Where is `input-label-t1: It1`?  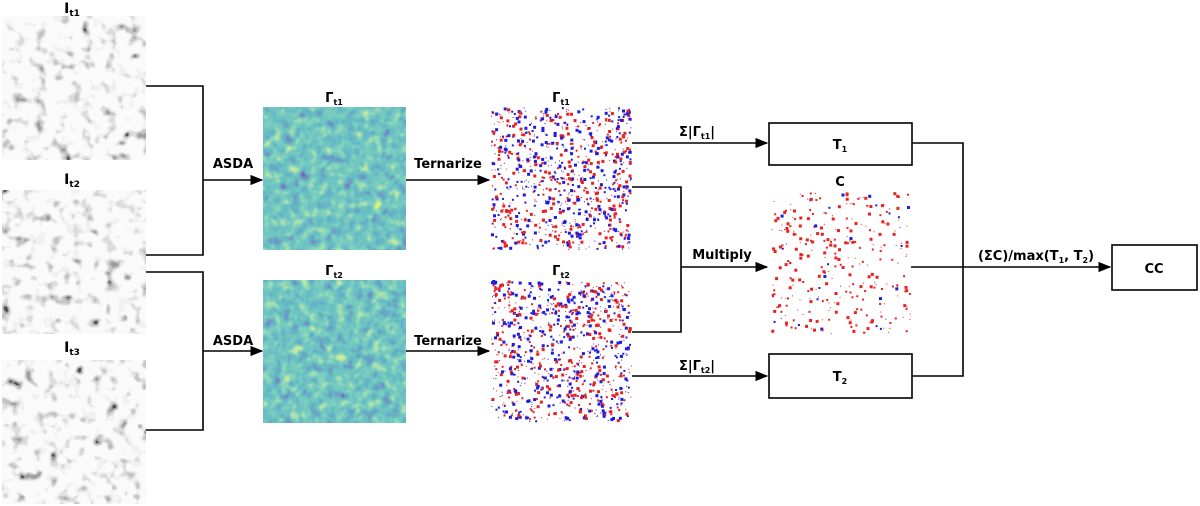
input-label-t1: It1 is located at coordinates (72, 10).